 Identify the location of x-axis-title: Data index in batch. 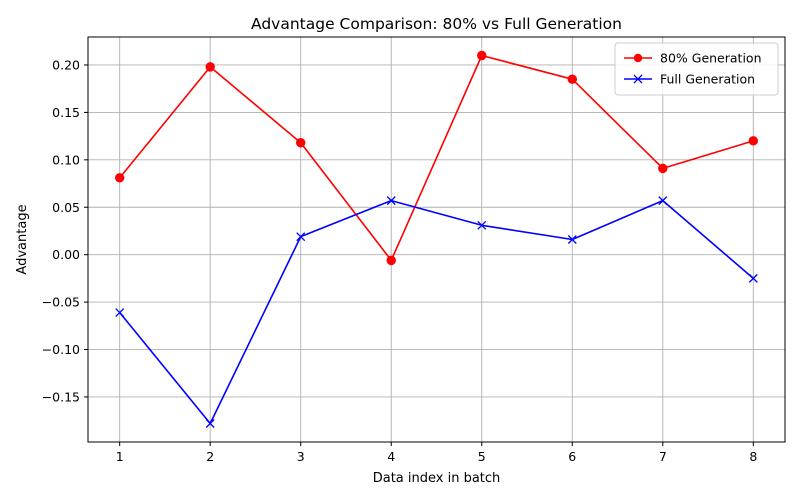
(437, 478).